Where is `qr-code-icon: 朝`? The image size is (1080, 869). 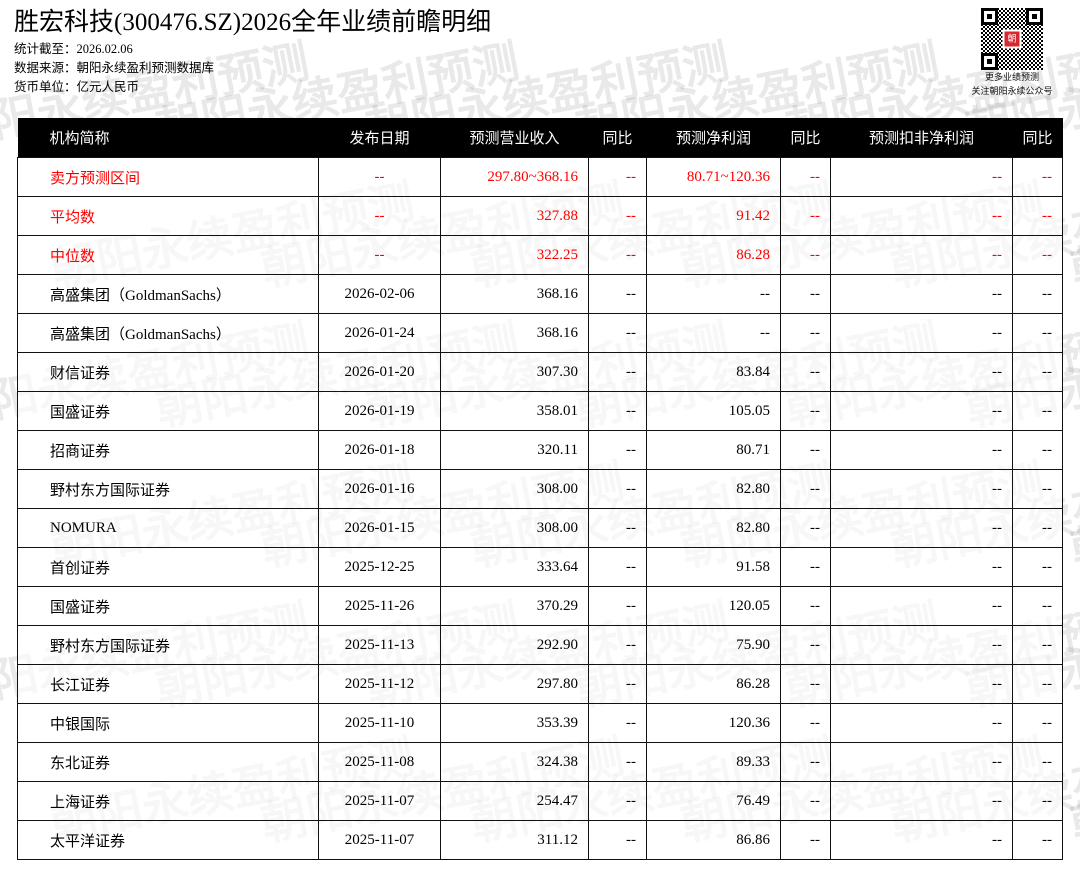
qr-code-icon: 朝 is located at coordinates (1012, 39).